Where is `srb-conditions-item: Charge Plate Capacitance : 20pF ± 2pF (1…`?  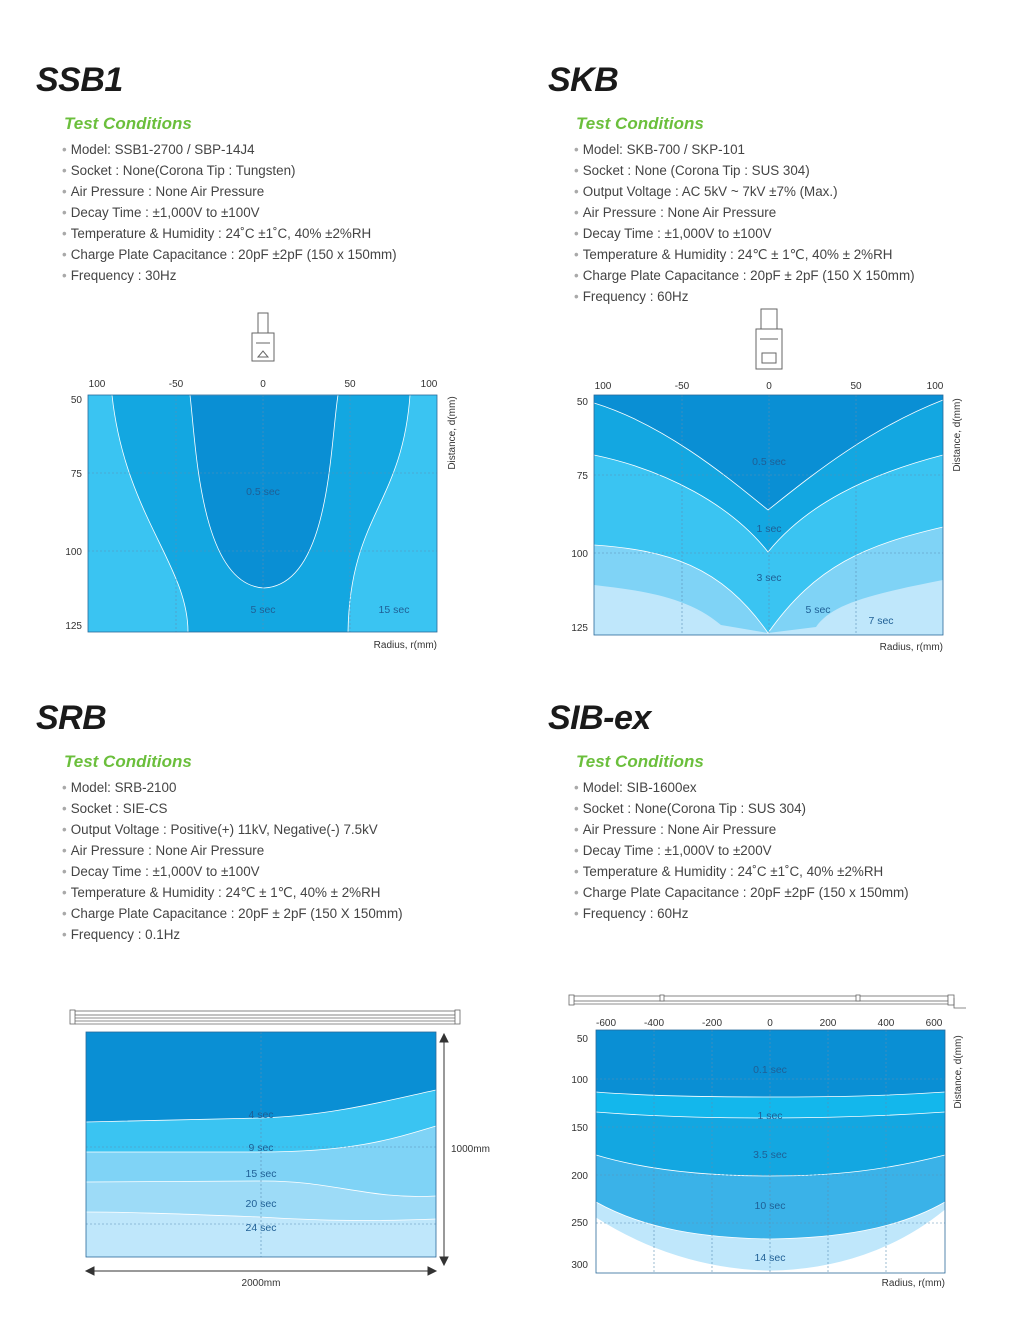
srb-conditions-item: Charge Plate Capacitance : 20pF ± 2pF (1… is located at coordinates (232, 913).